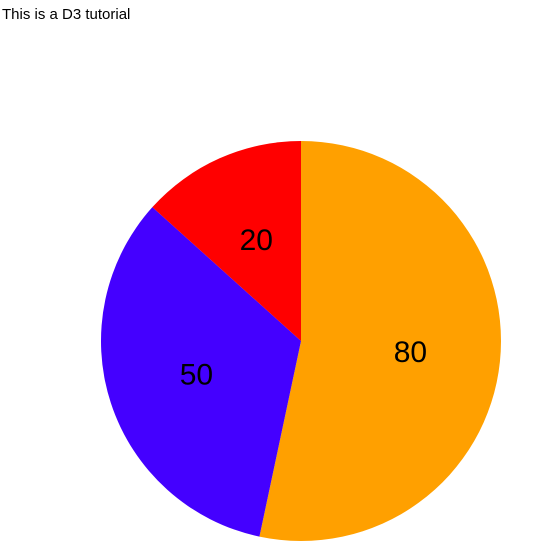  What do you see at coordinates (66, 14) in the screenshot?
I see `intro-text: This is a D3 tutorial` at bounding box center [66, 14].